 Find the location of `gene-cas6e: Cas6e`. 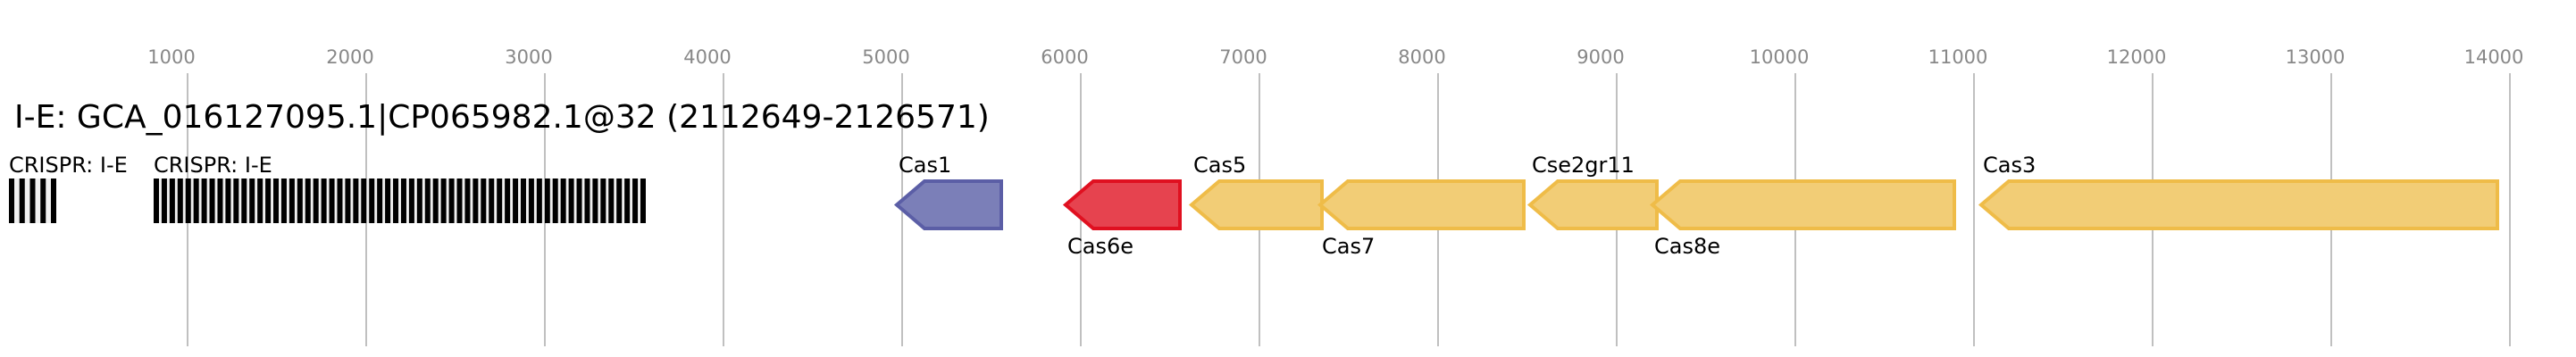

gene-cas6e: Cas6e is located at coordinates (1122, 219).